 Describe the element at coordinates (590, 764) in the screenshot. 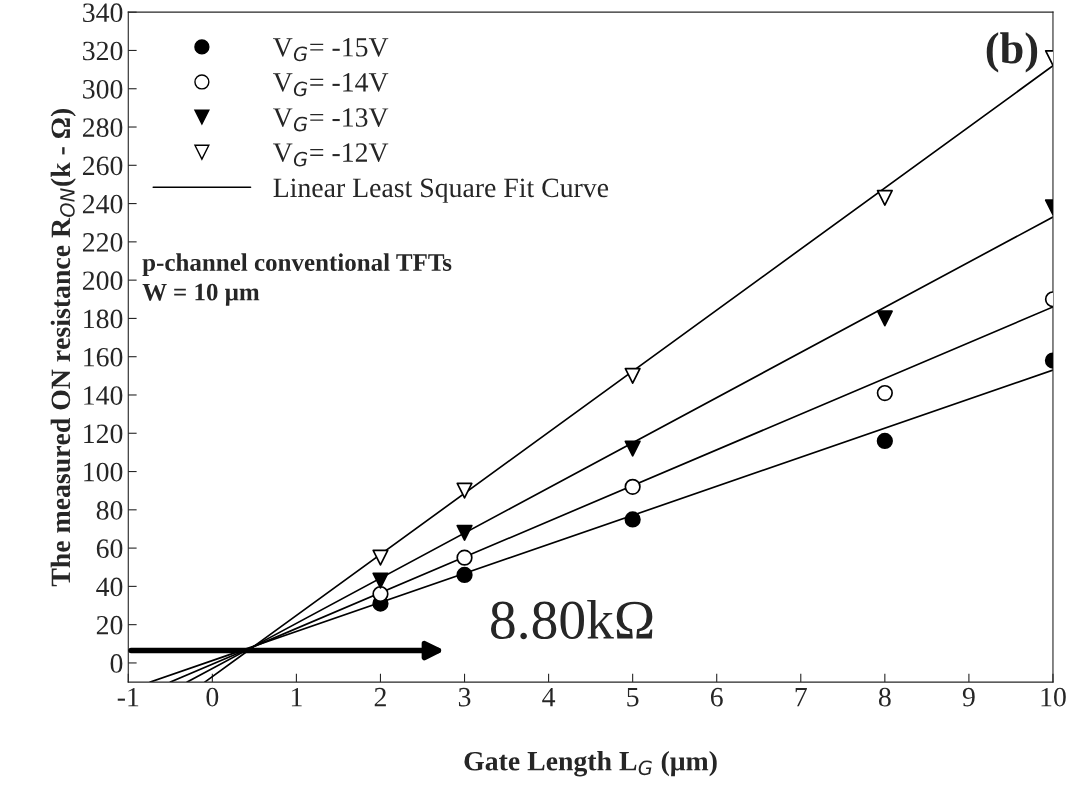

I see `x-axis-title: Gate Length L$_{G}$ (μm)` at that location.